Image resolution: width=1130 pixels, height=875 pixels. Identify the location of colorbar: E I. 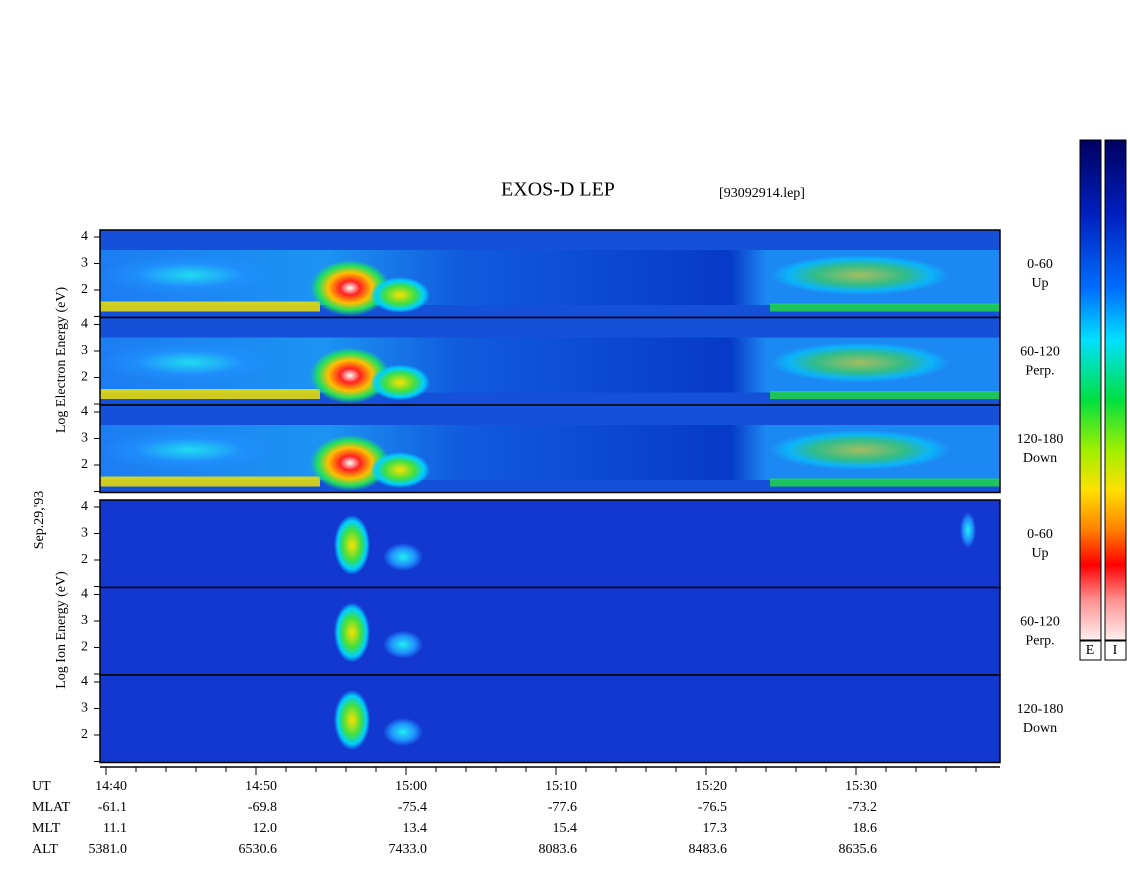
(1103, 400).